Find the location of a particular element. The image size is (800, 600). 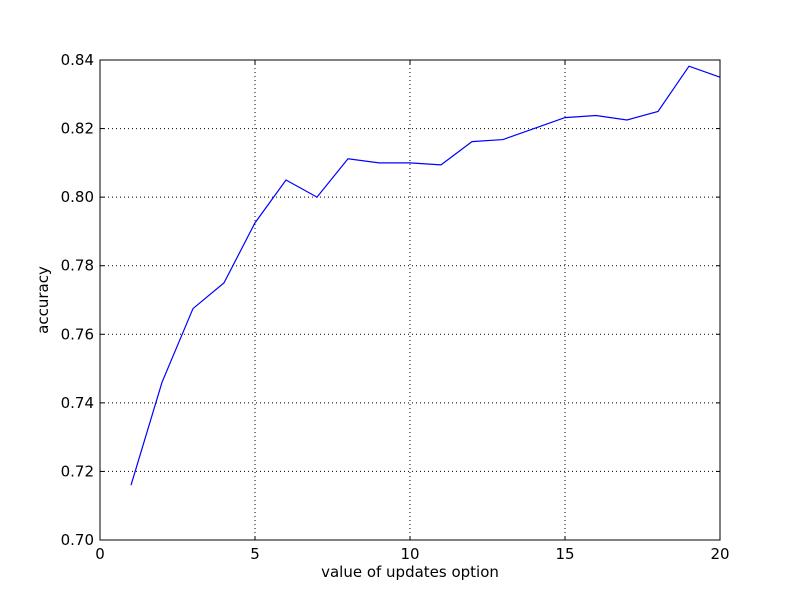

x-tick-label: 0 is located at coordinates (100, 554).